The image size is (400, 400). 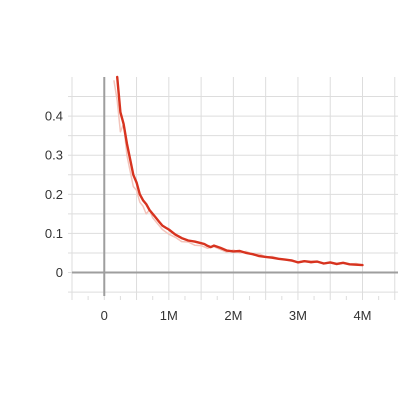 What do you see at coordinates (169, 315) in the screenshot?
I see `x-tick-label: 1M` at bounding box center [169, 315].